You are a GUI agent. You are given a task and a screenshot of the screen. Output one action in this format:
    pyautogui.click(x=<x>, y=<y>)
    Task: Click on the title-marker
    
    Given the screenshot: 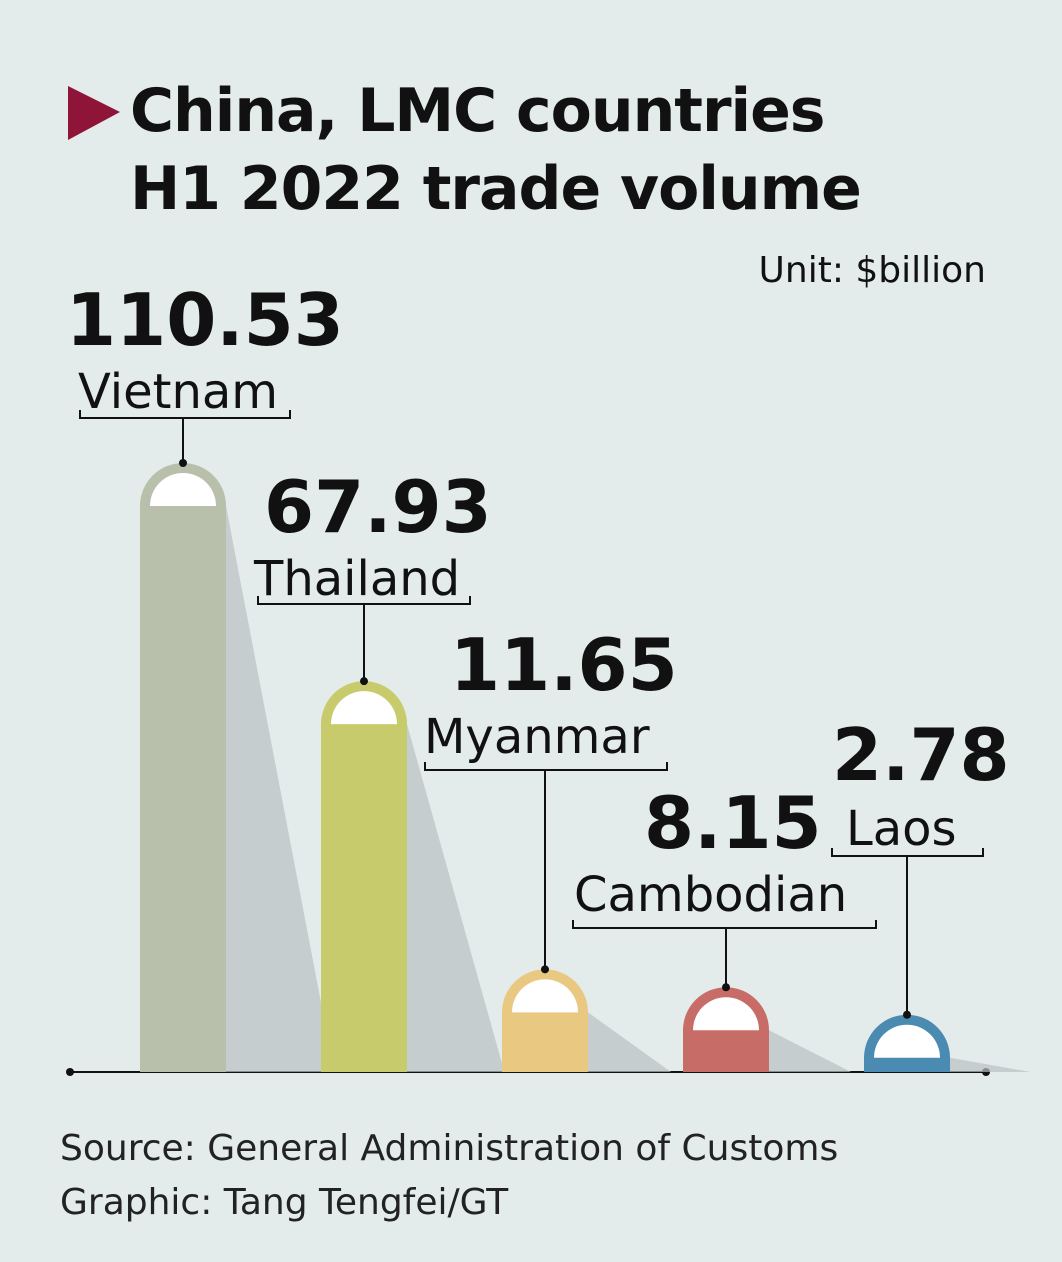 What is the action you would take?
    pyautogui.click(x=94, y=113)
    